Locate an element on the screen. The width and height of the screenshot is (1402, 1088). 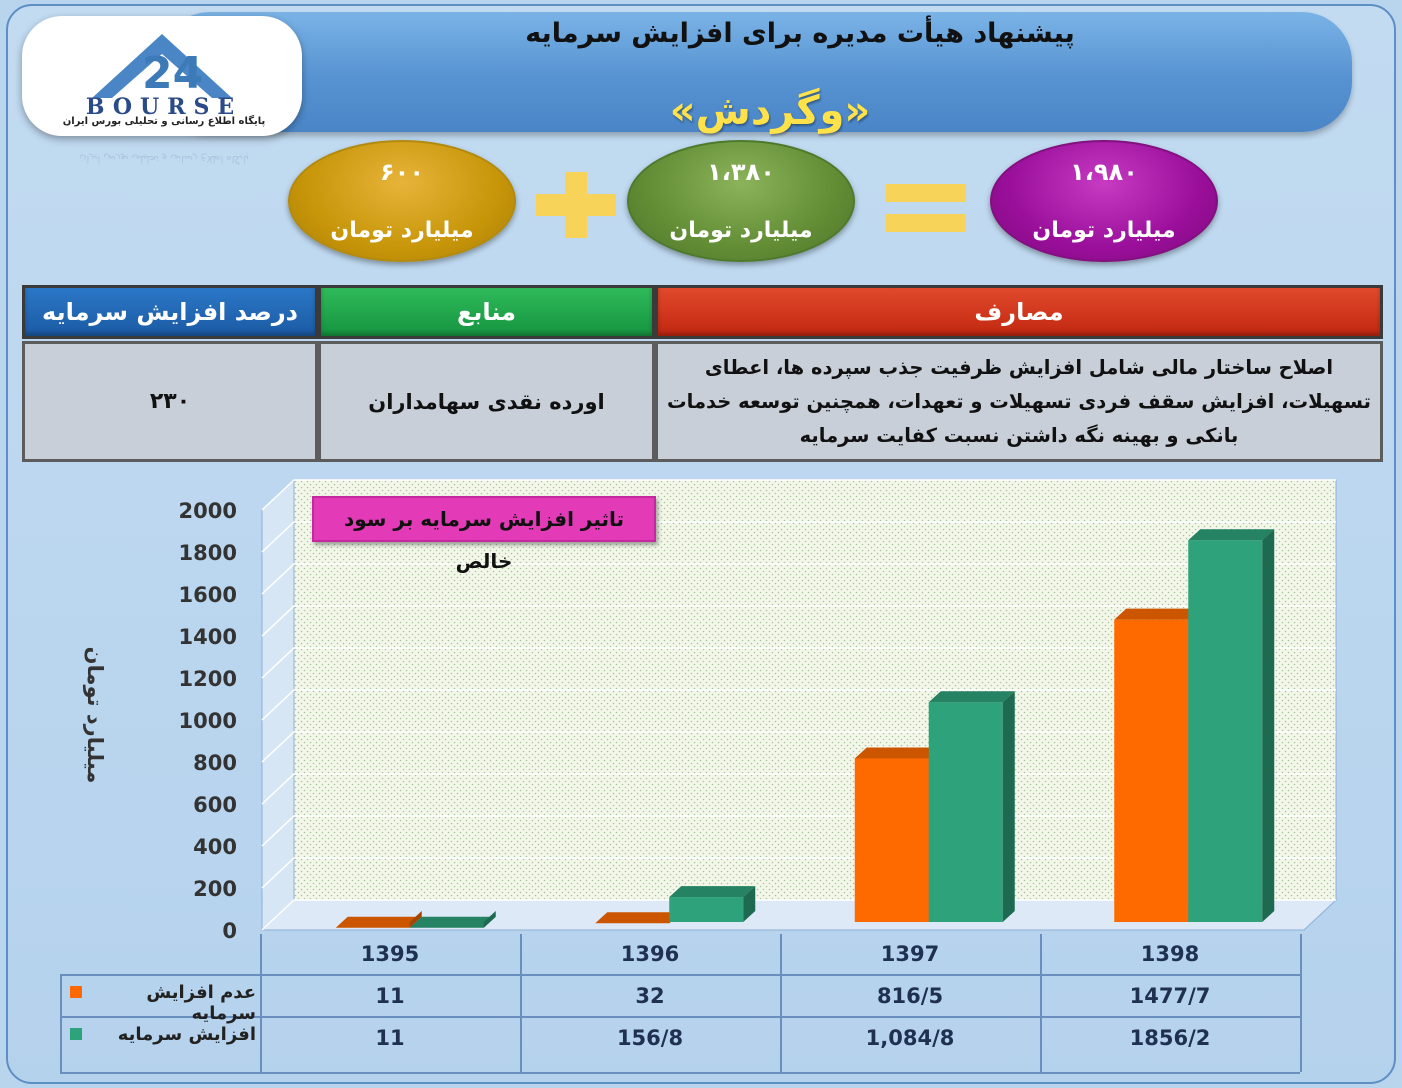
sources-header: منابع is located at coordinates (486, 312).